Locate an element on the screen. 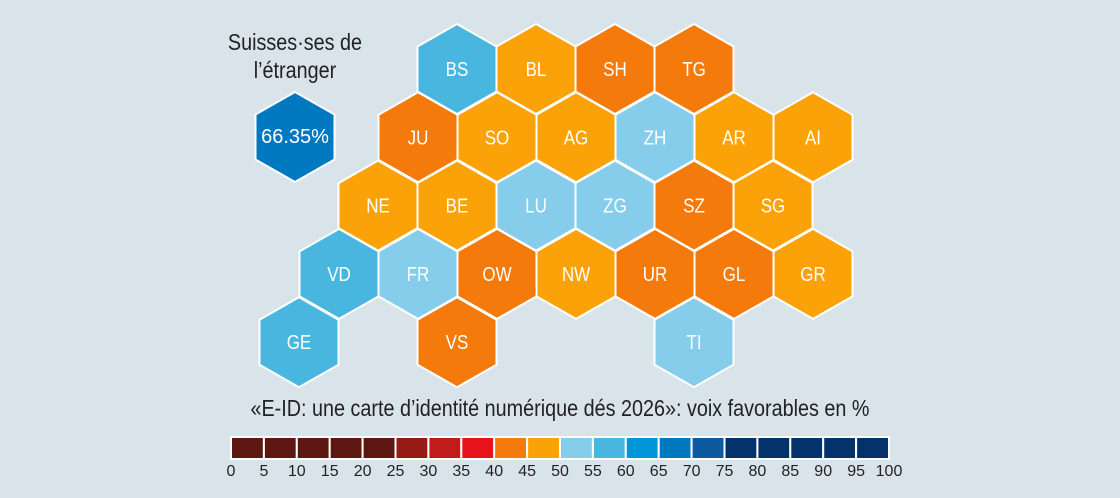 This screenshot has height=498, width=1120. canton-be: BE is located at coordinates (457, 205).